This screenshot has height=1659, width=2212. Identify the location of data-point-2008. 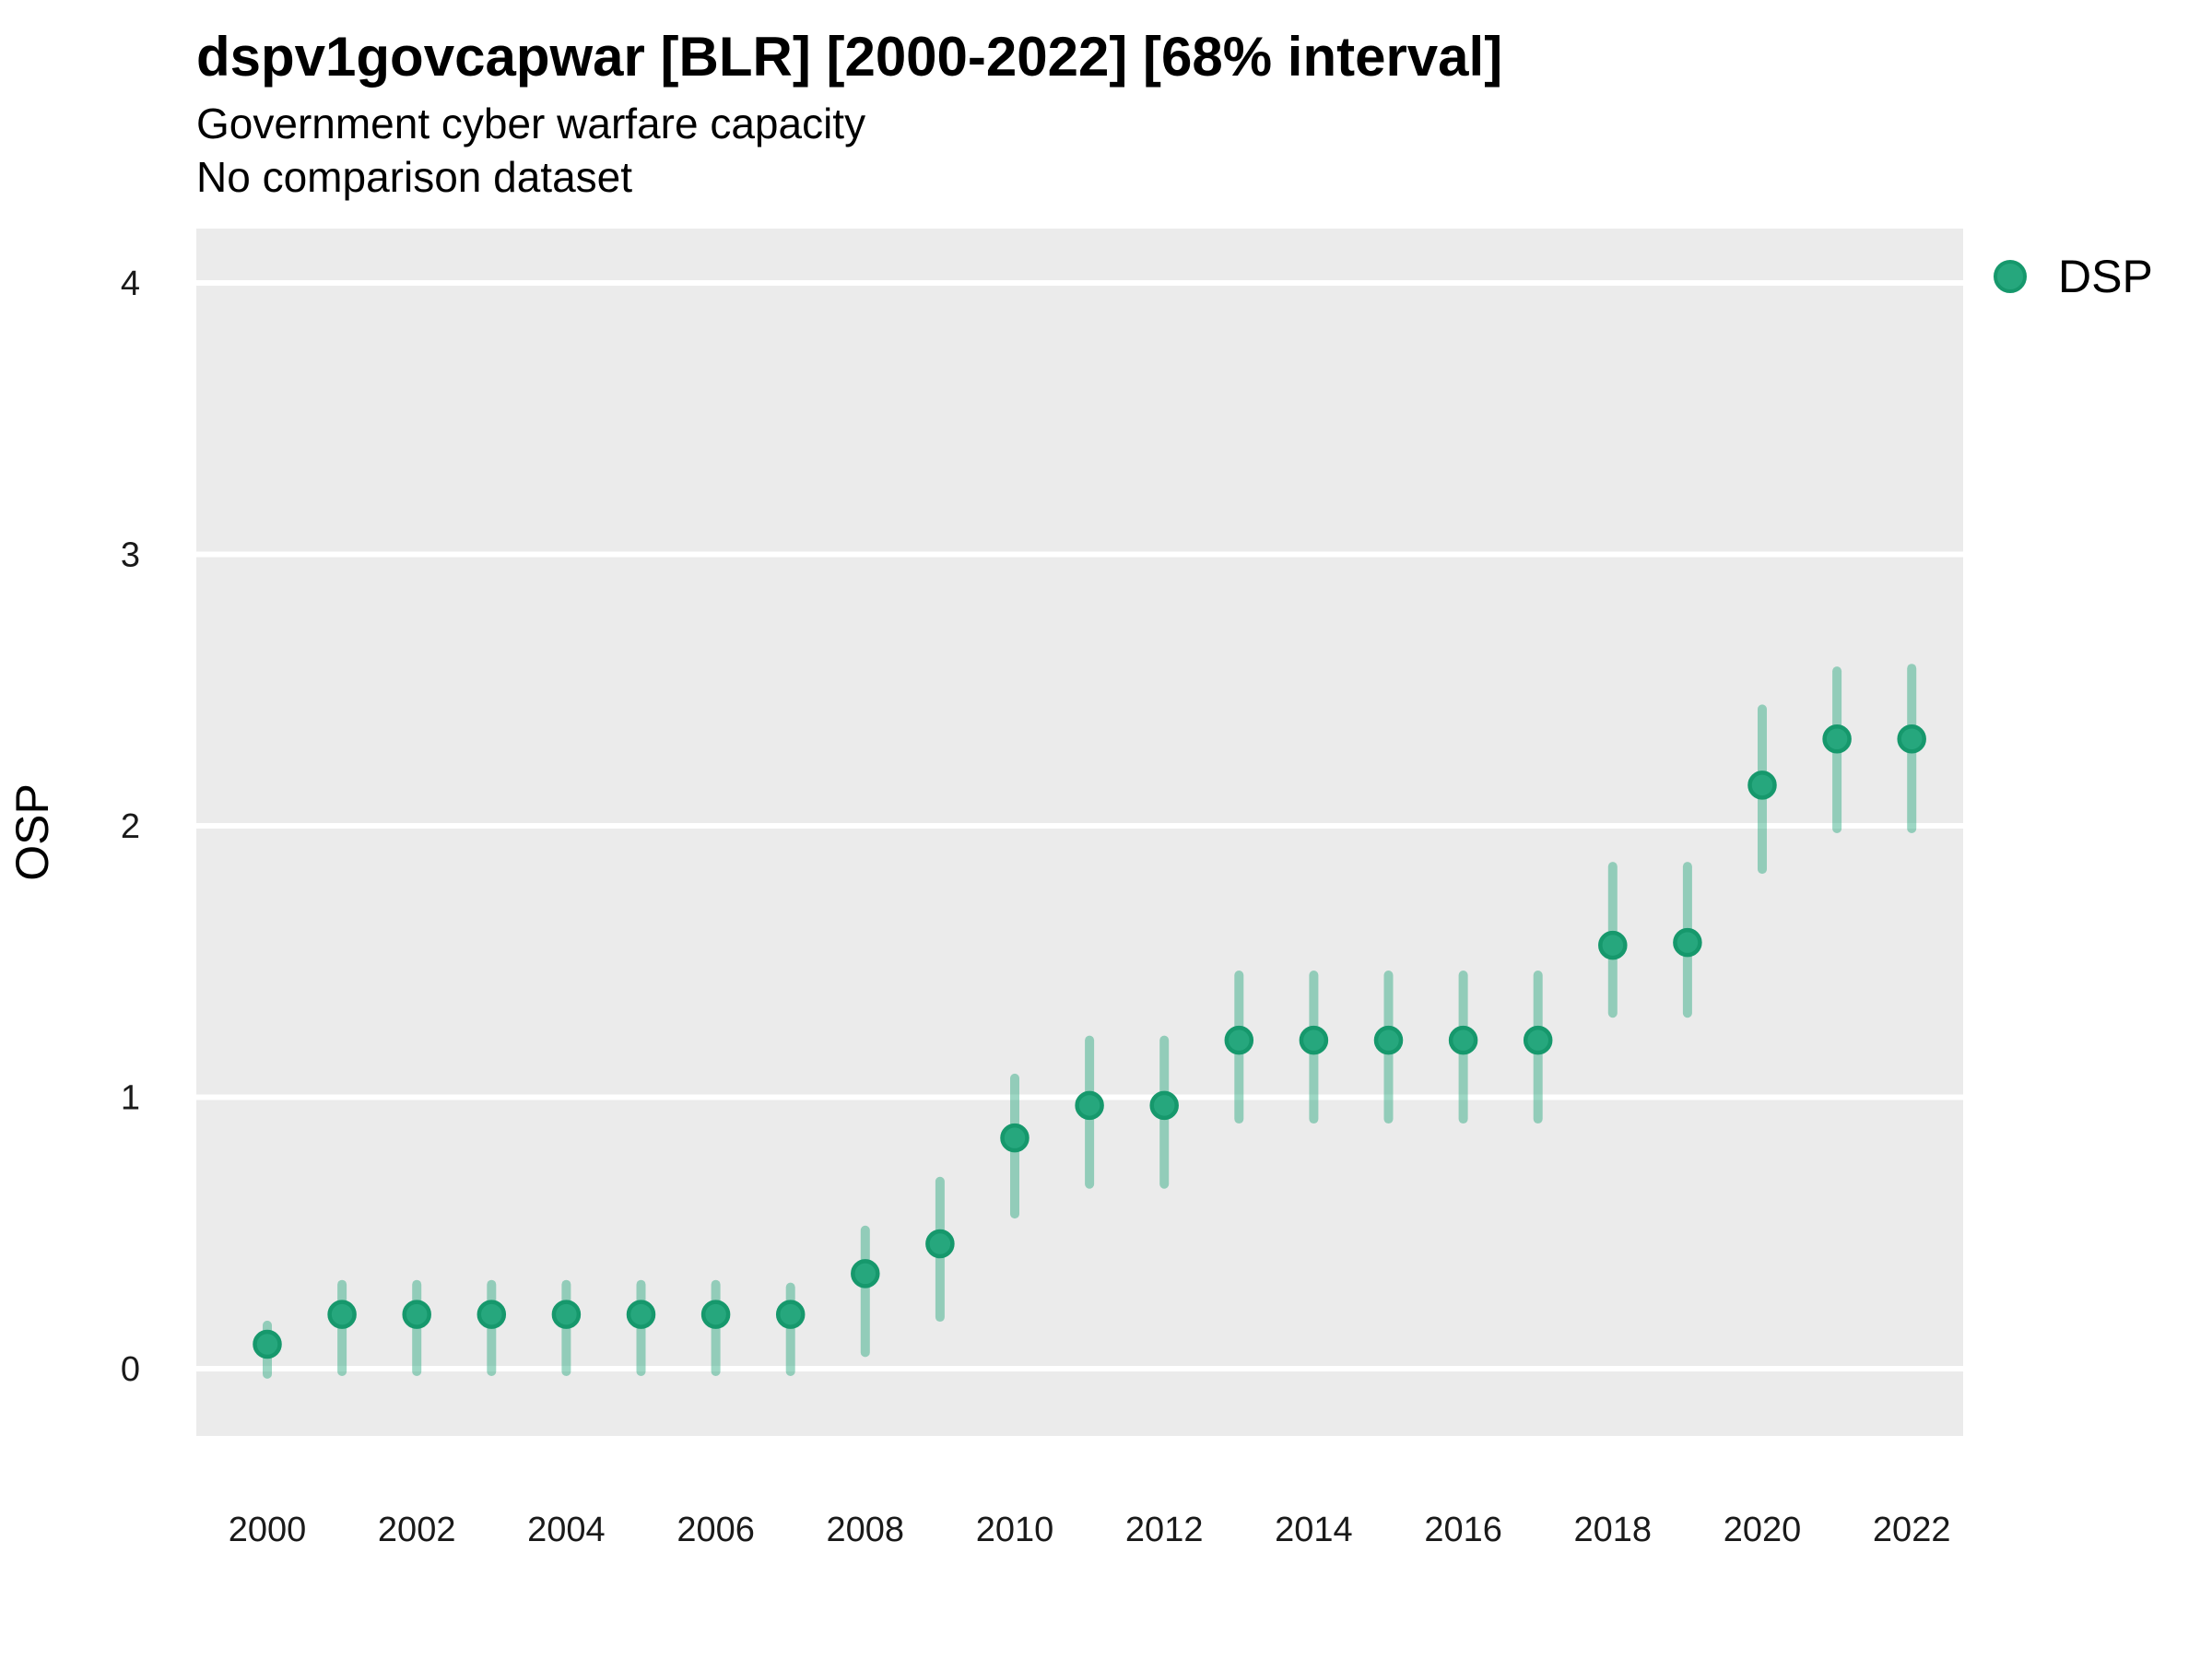
(865, 1273).